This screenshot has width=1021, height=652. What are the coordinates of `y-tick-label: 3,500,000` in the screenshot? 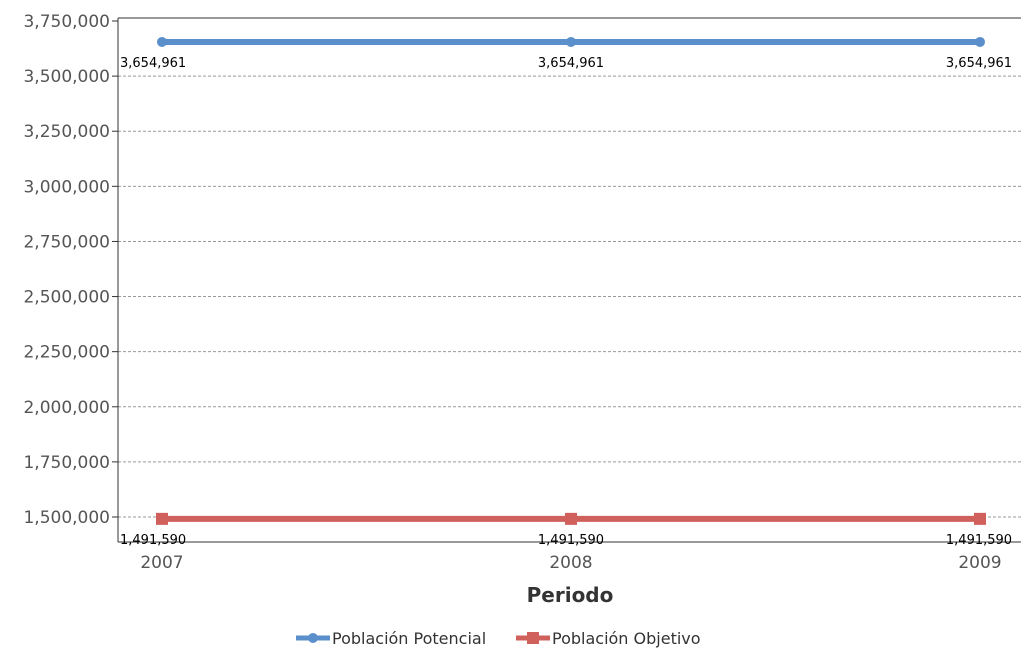 It's located at (66, 77).